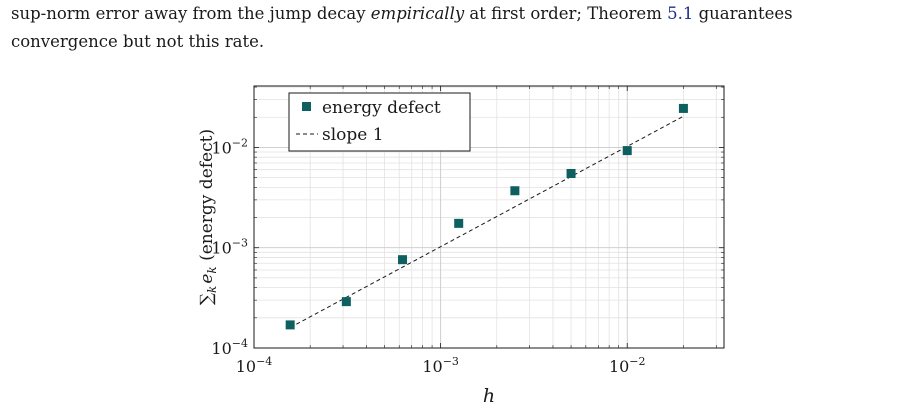  What do you see at coordinates (566, 13) in the screenshot?
I see `intro-text: at first order; Theorem` at bounding box center [566, 13].